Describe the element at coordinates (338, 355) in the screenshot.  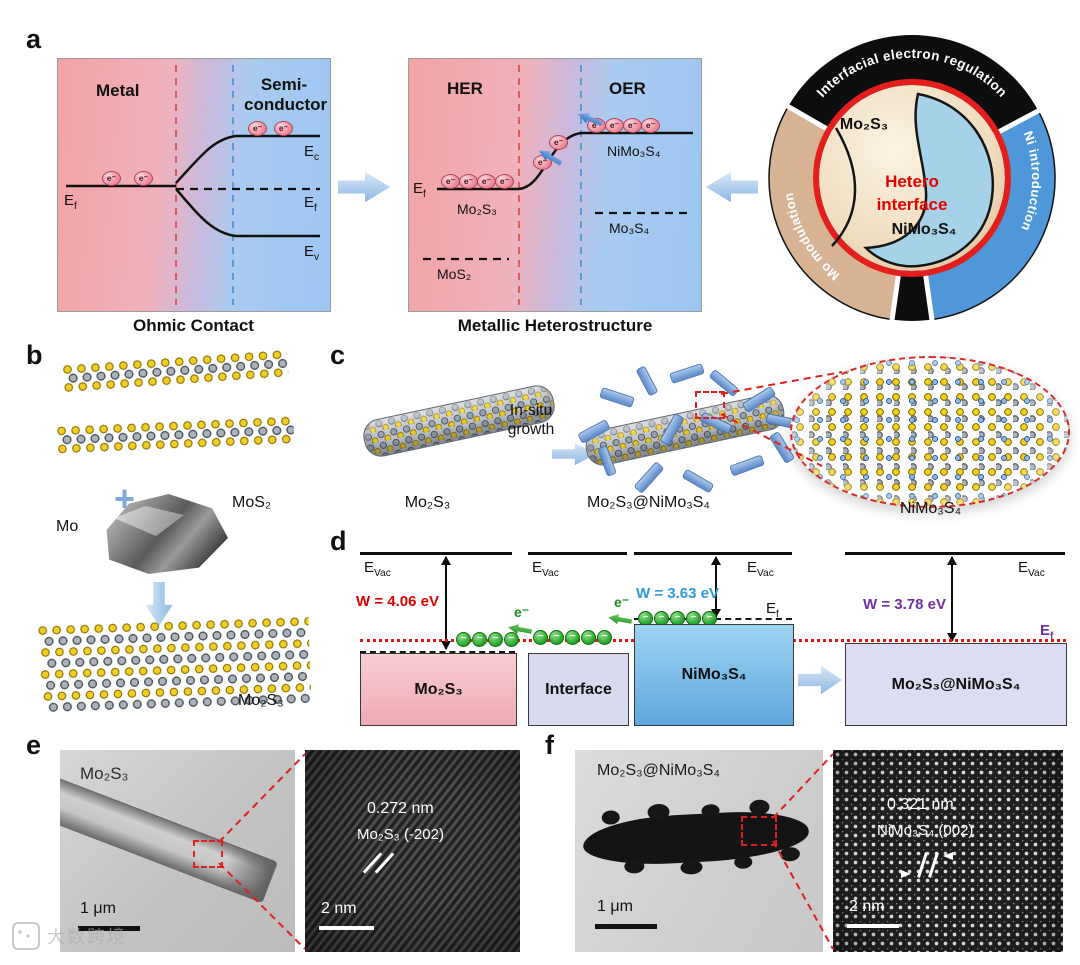
I see `panel-label-c: c` at that location.